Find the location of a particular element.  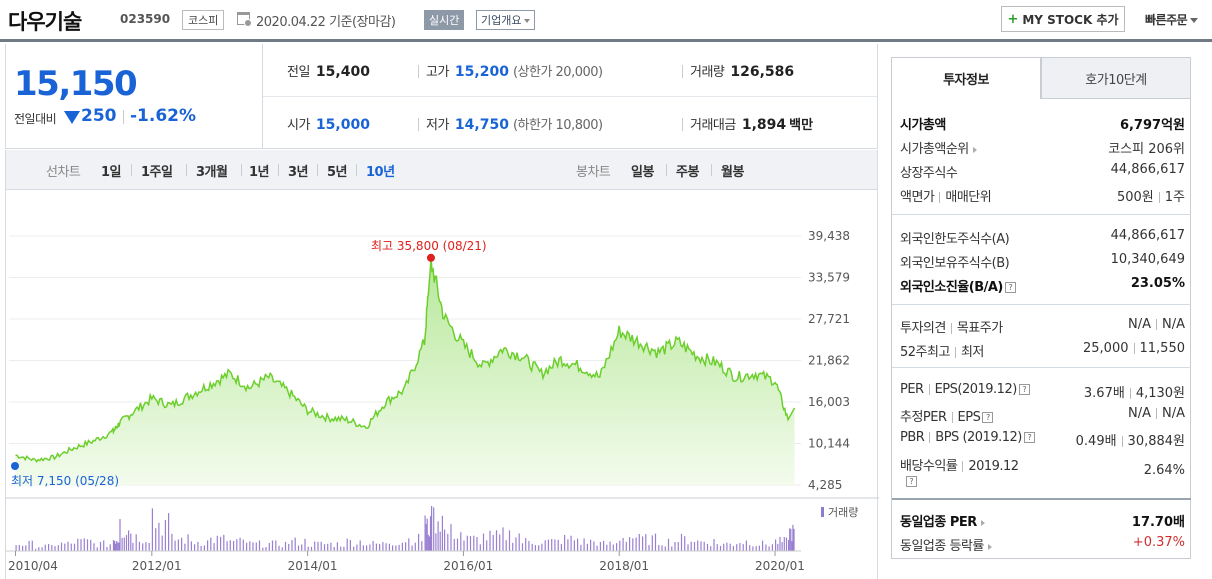

stat-label: 저가 is located at coordinates (437, 125).